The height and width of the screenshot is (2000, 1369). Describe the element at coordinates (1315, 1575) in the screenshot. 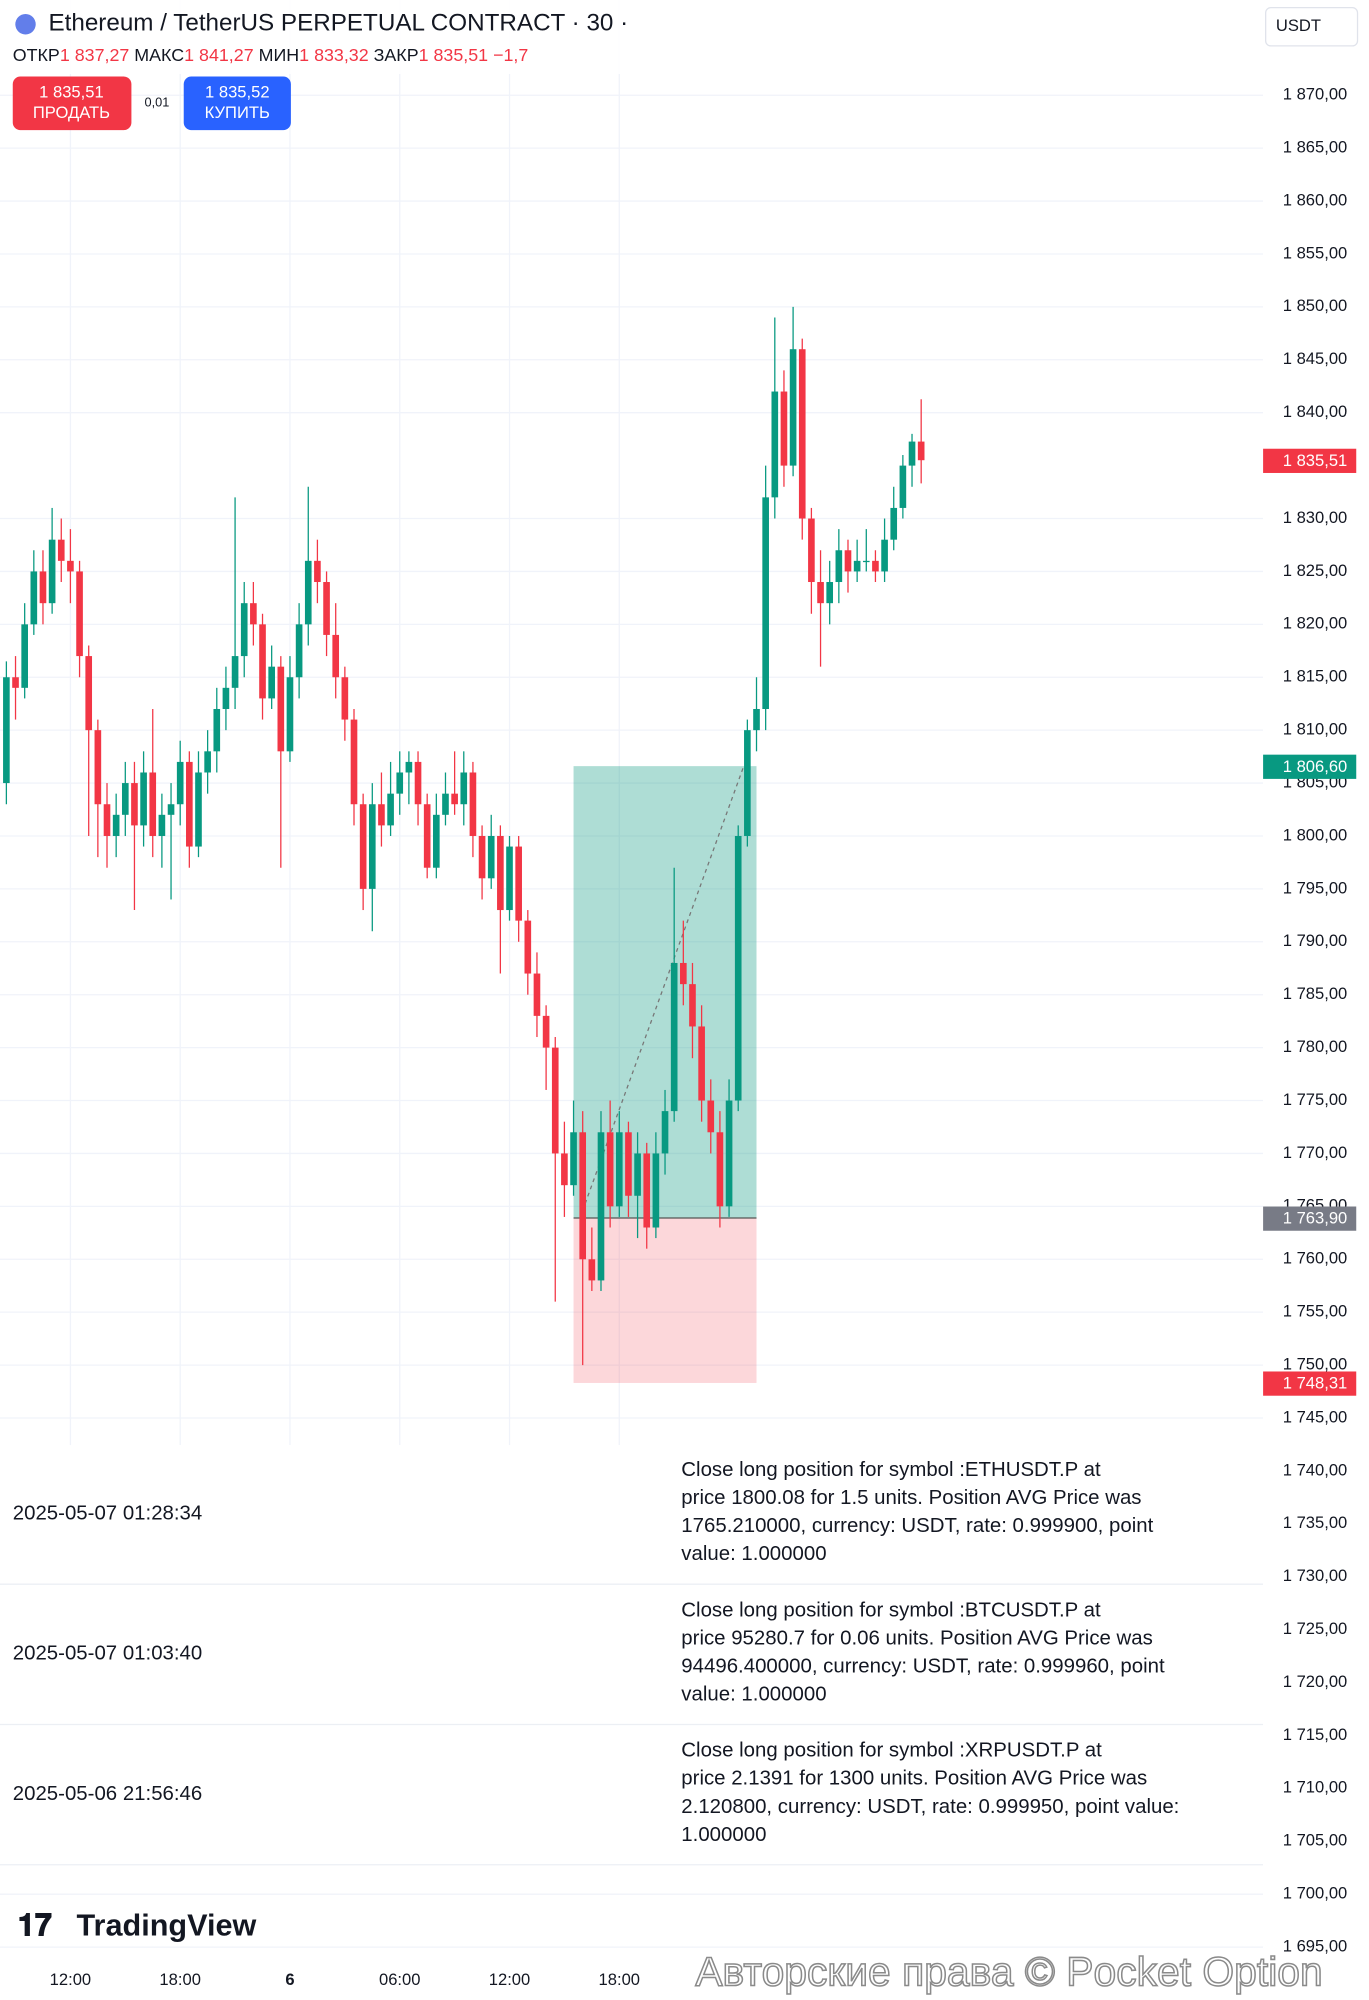

I see `y-tick-label: 1 730,00` at that location.